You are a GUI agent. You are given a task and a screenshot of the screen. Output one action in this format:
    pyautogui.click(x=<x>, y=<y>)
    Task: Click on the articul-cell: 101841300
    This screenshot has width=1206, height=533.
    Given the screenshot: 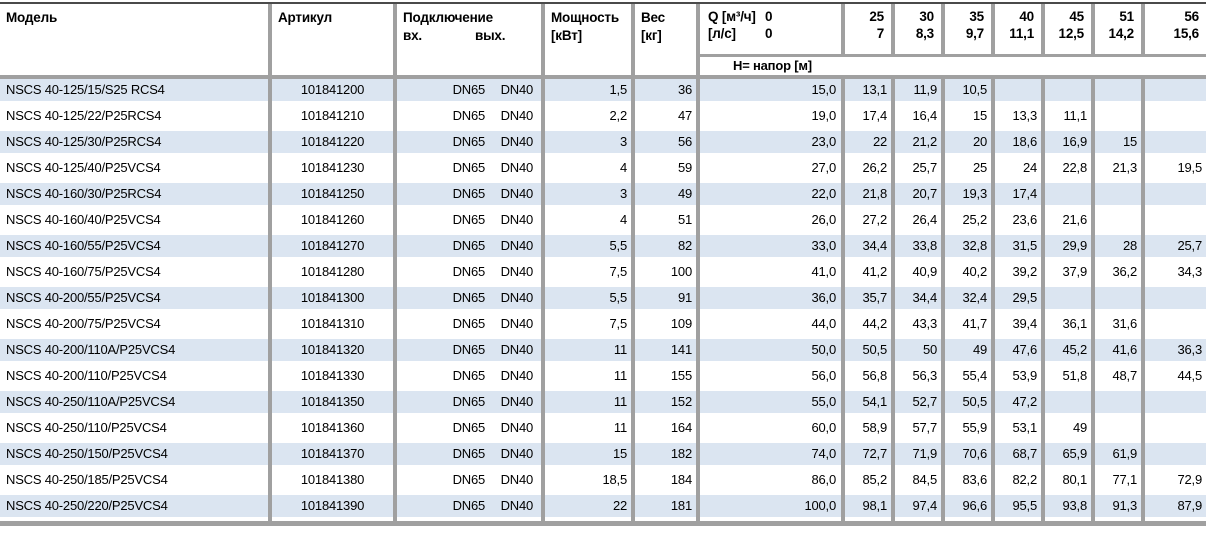 What is the action you would take?
    pyautogui.click(x=334, y=300)
    